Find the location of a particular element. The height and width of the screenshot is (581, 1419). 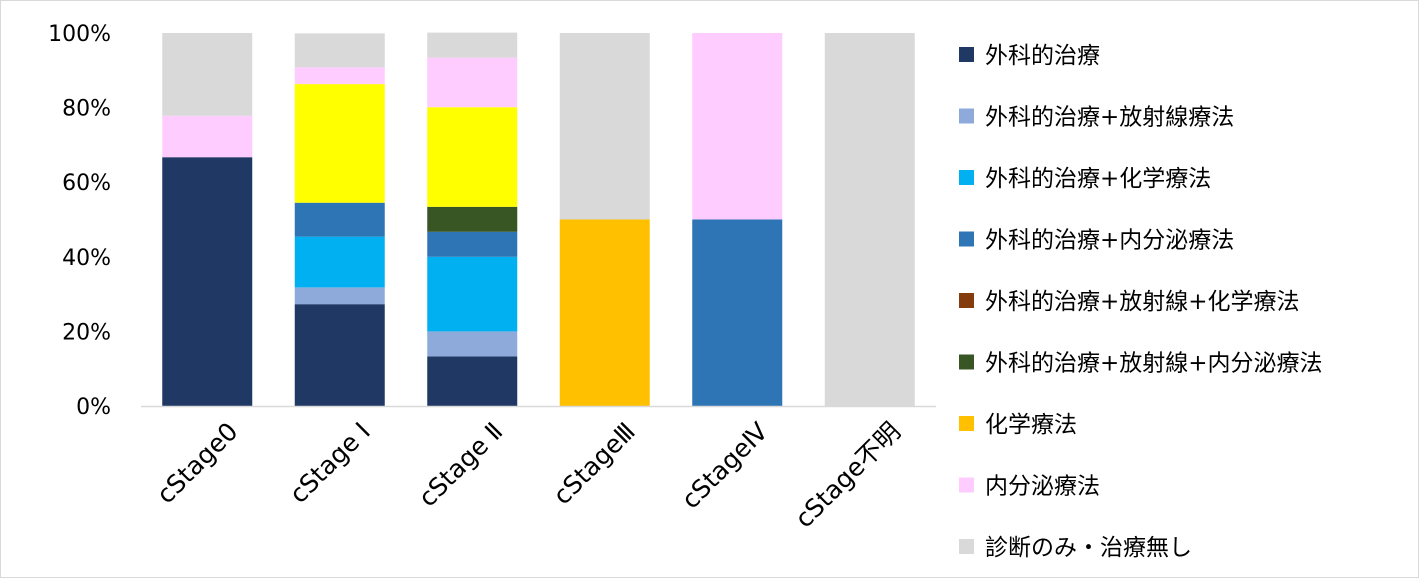

legend-label: 外科的治療+内分泌療法 is located at coordinates (1109, 241).